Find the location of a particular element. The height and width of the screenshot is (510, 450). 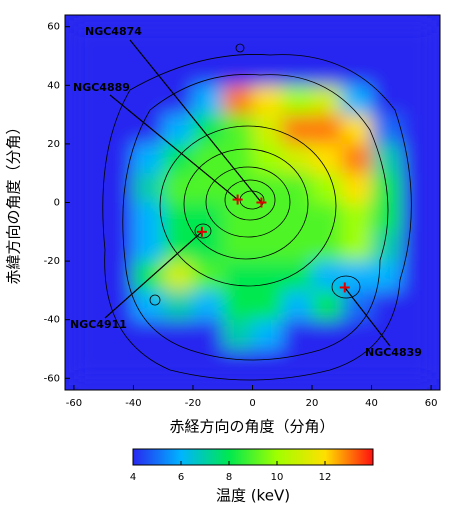

y-axis-label: 赤緯方向の角度（分角） is located at coordinates (14, 201).